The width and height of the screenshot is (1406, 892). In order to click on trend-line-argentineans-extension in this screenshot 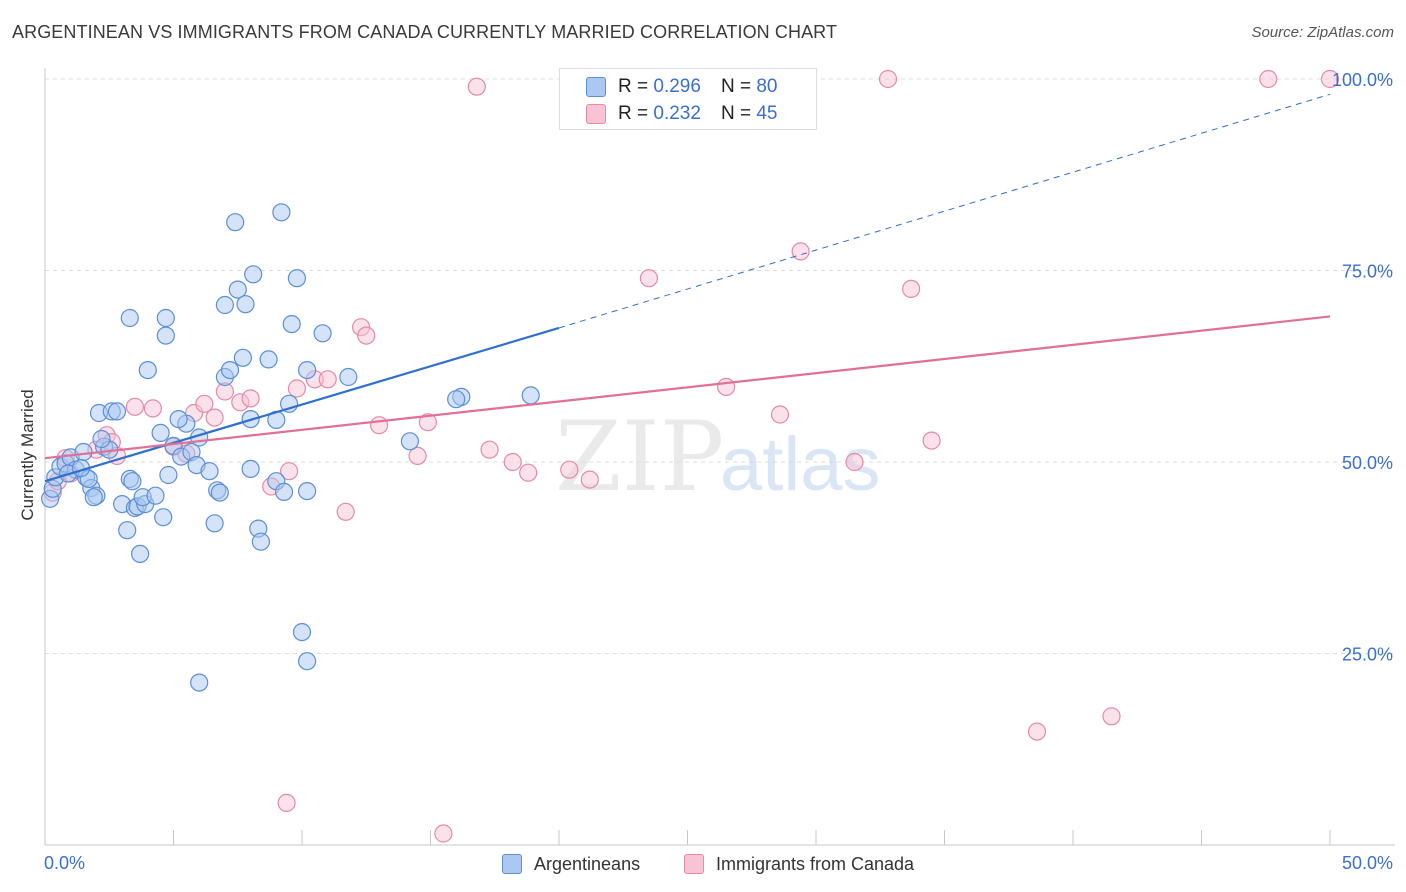, I will do `click(944, 211)`.